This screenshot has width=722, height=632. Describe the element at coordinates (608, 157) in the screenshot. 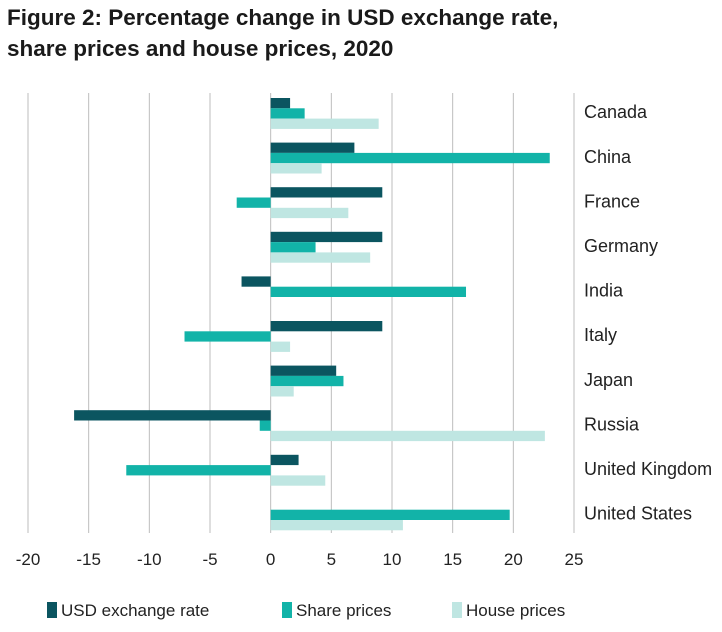

I see `category-label-china: China` at that location.